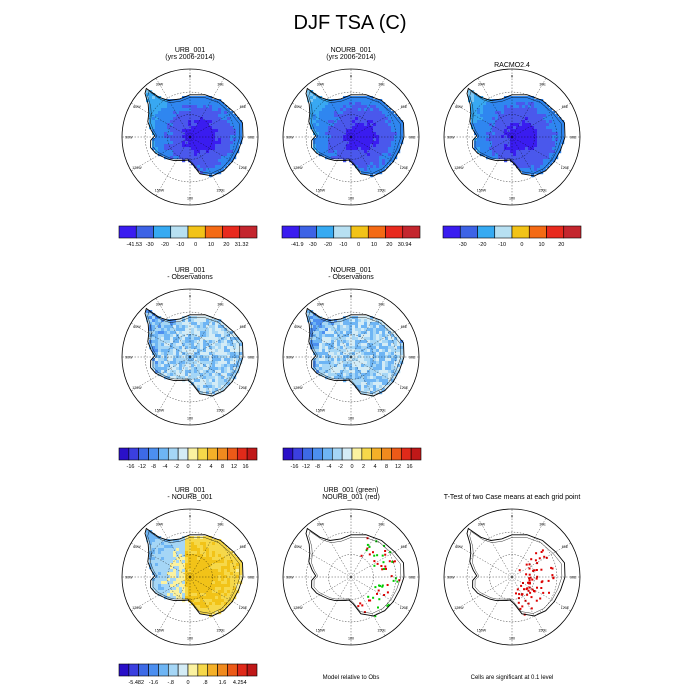  Describe the element at coordinates (351, 516) in the screenshot. I see `lon-label: 0` at that location.